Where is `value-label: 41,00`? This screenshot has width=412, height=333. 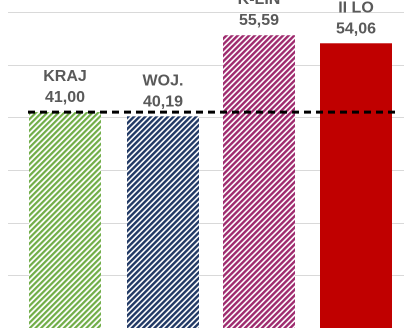
value-label: 41,00 is located at coordinates (65, 97).